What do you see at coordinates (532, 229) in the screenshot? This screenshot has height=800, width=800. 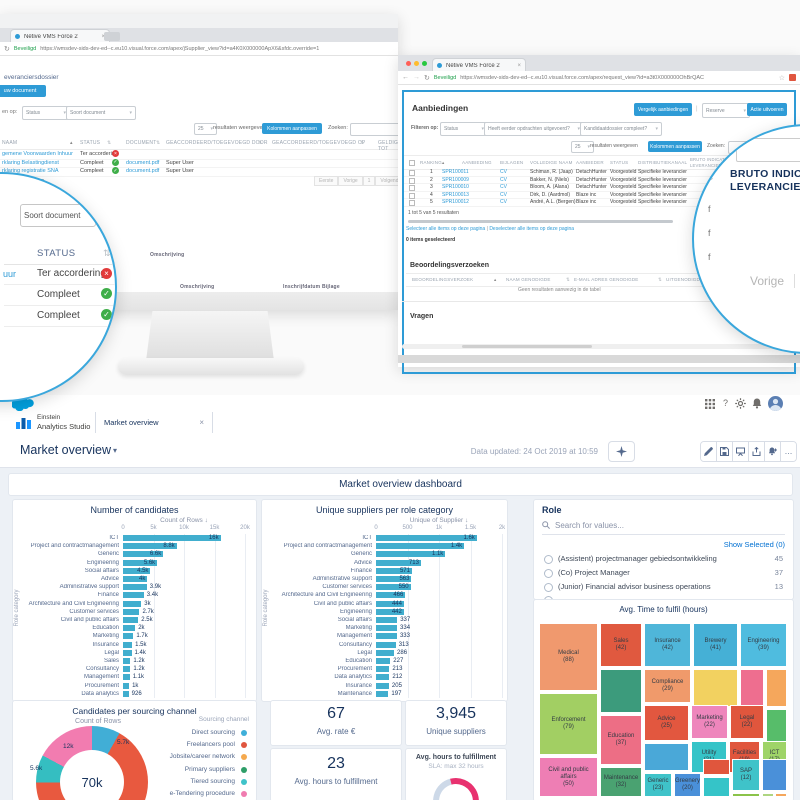 I see `deselect-all-link: Deselecteer alle items op deze pagina` at bounding box center [532, 229].